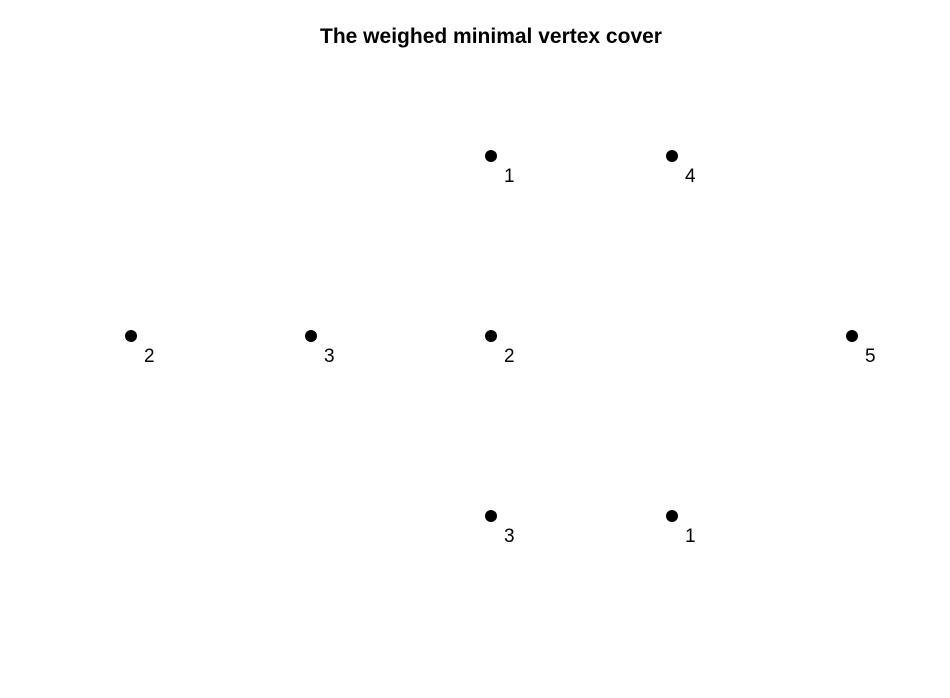 This screenshot has width=950, height=698. I want to click on plot-title: The weighed minimal vertex cover, so click(491, 36).